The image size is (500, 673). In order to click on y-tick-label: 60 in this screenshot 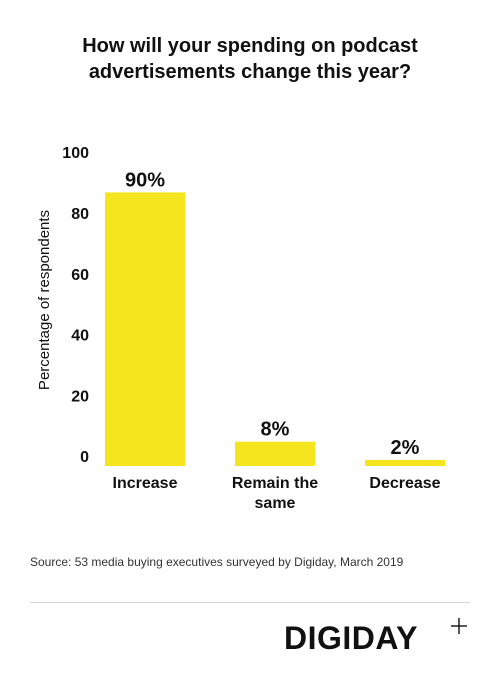, I will do `click(80, 275)`.